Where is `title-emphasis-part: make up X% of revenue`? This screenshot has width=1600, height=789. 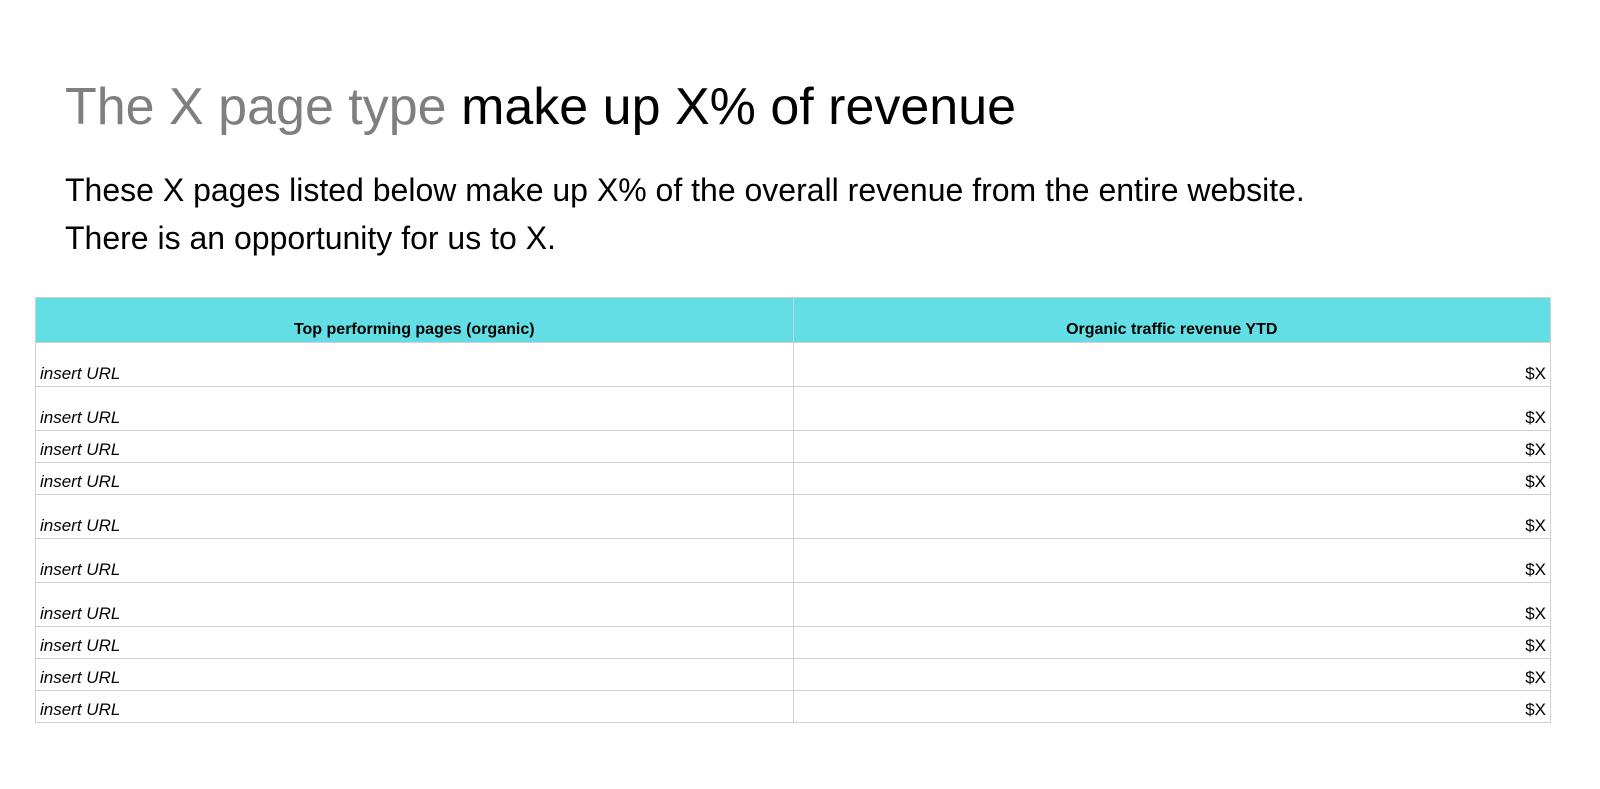 title-emphasis-part: make up X% of revenue is located at coordinates (739, 107).